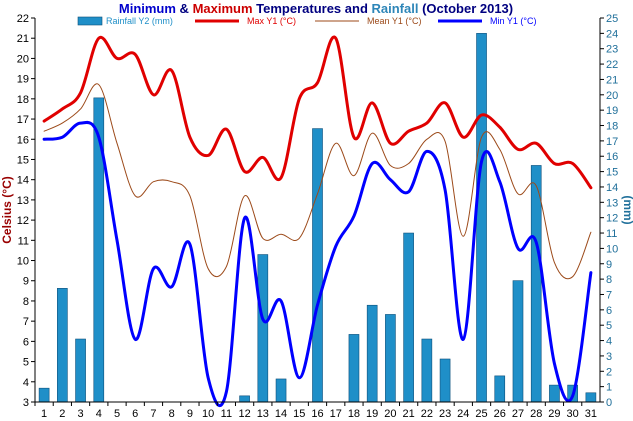 This screenshot has height=421, width=633. What do you see at coordinates (208, 414) in the screenshot?
I see `x-tick-label: 10` at bounding box center [208, 414].